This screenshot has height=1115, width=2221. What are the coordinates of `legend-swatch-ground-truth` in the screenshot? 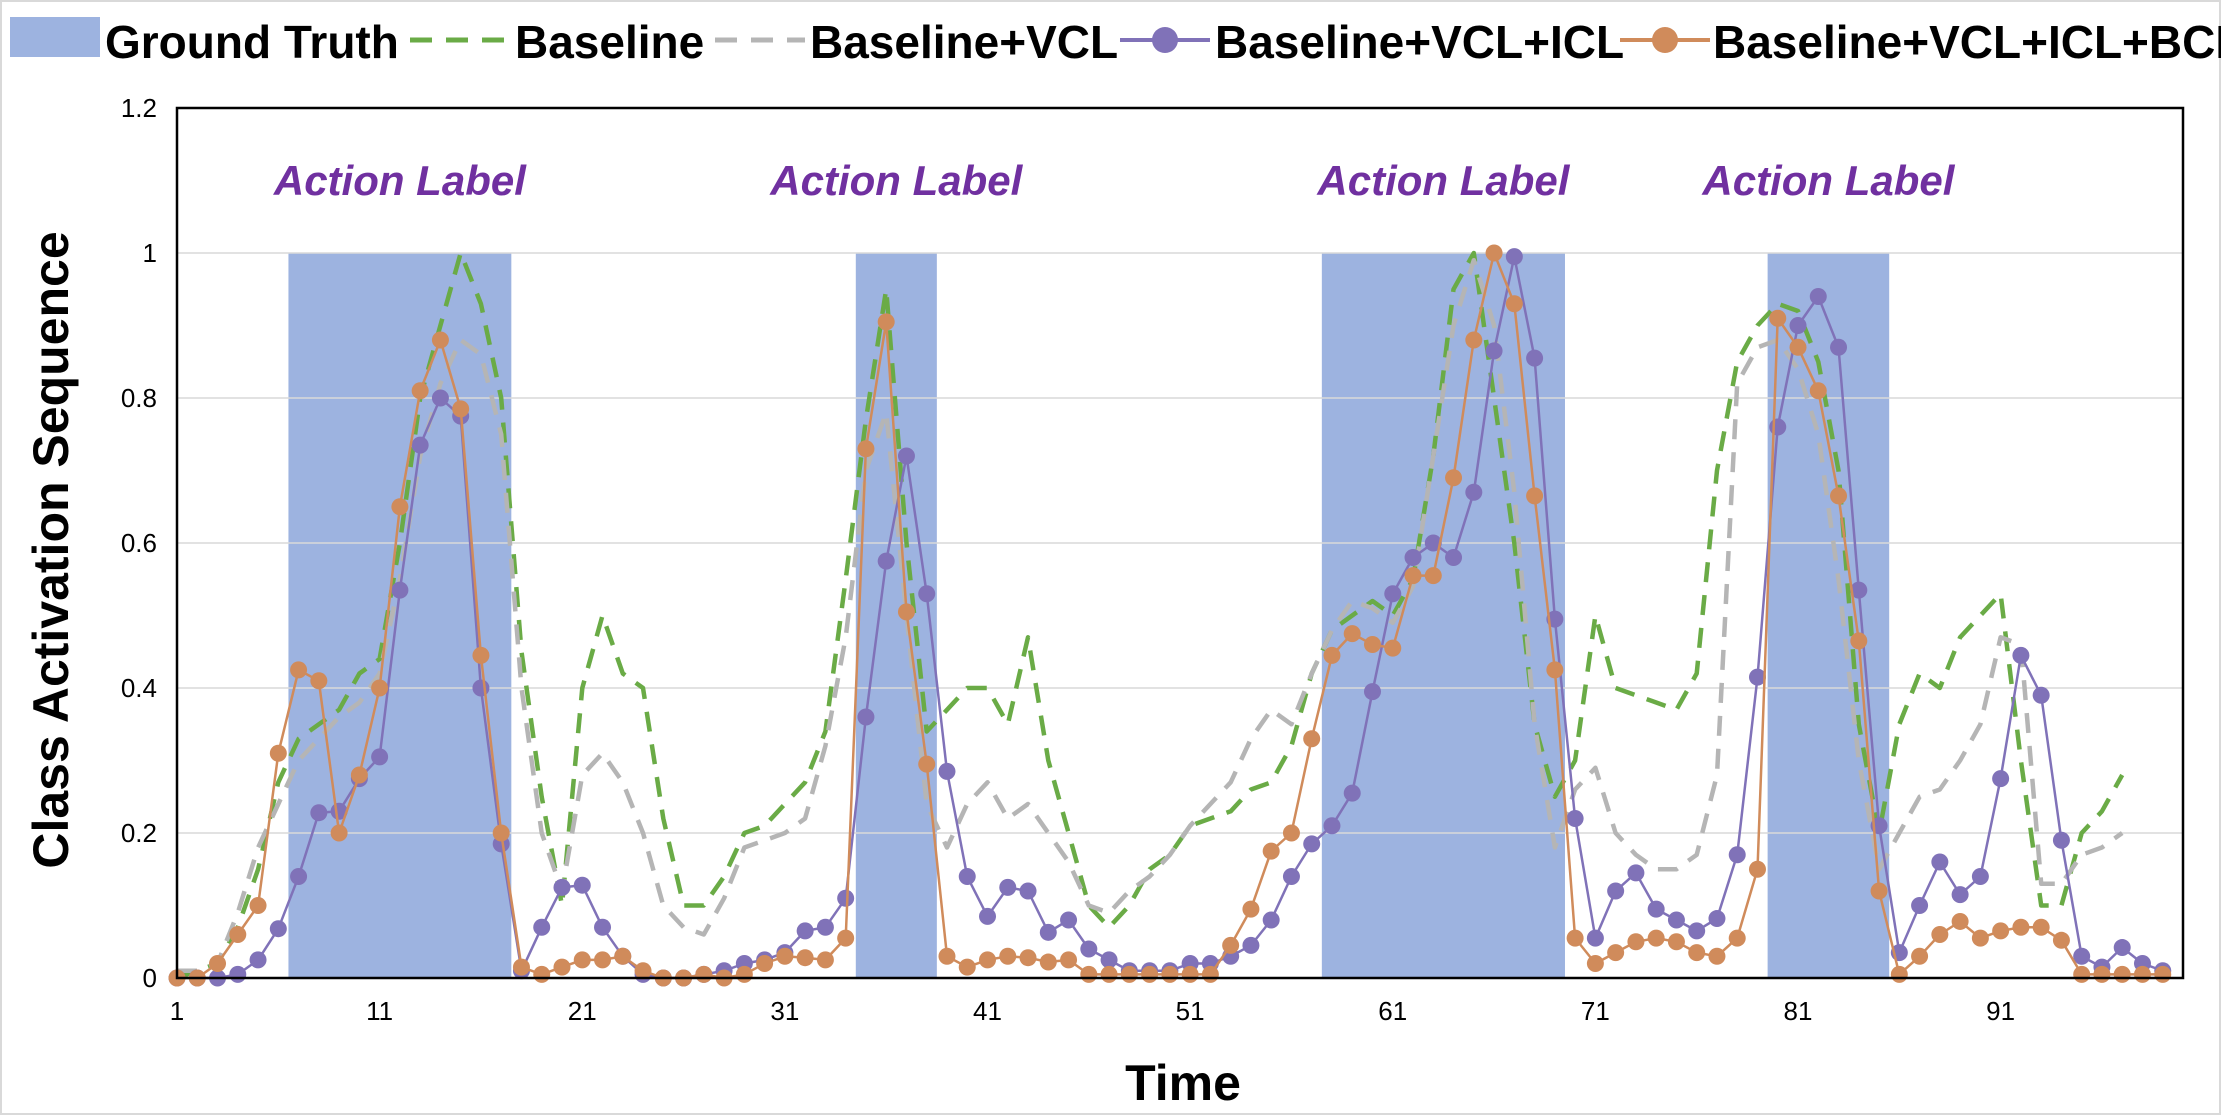 It's located at (55, 37).